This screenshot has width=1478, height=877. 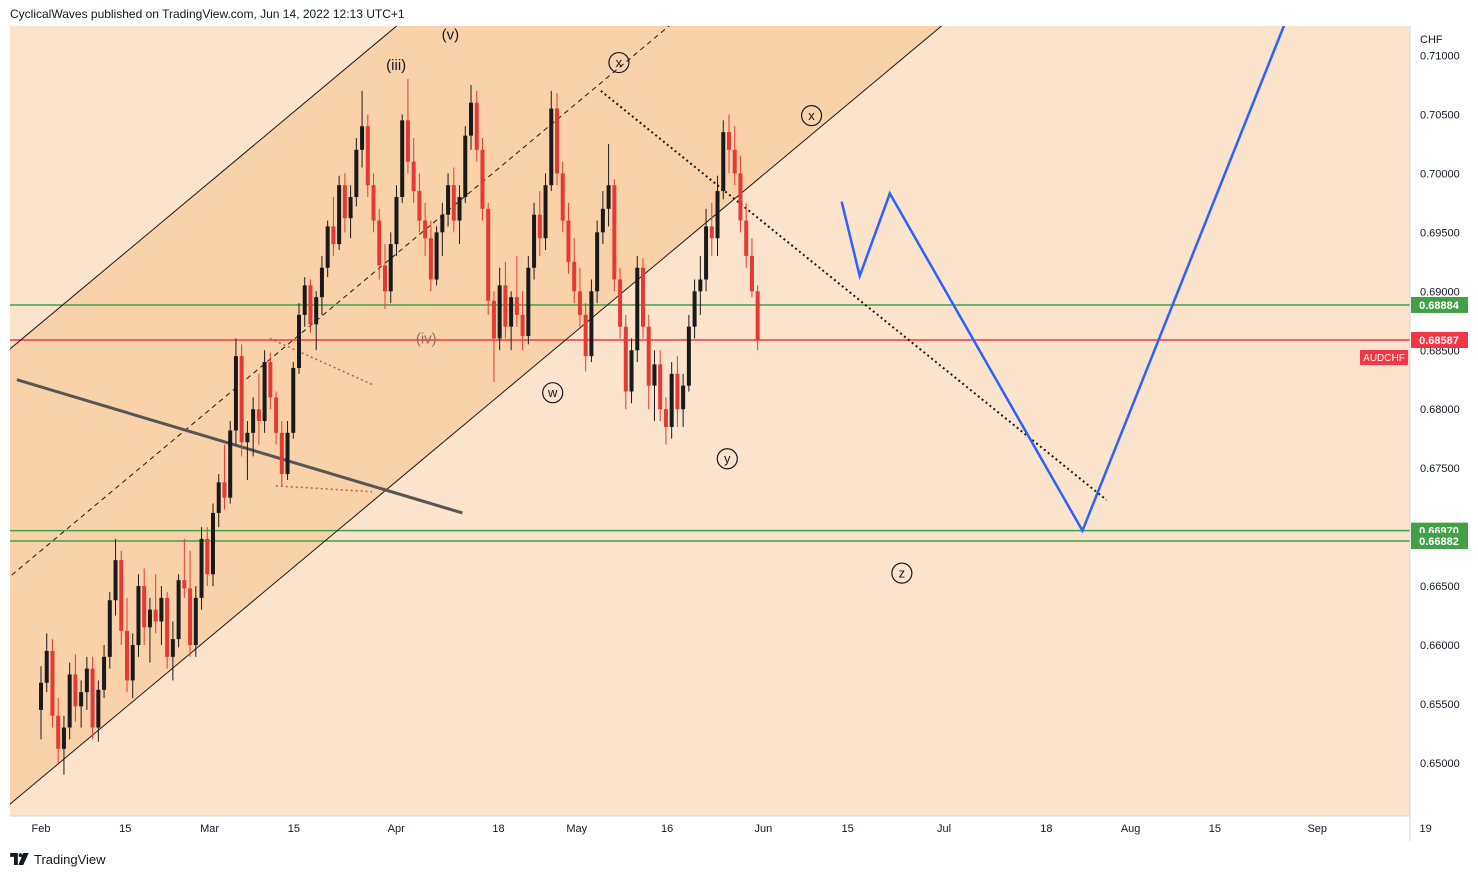 What do you see at coordinates (1440, 705) in the screenshot?
I see `price-tick-label: 0.65500` at bounding box center [1440, 705].